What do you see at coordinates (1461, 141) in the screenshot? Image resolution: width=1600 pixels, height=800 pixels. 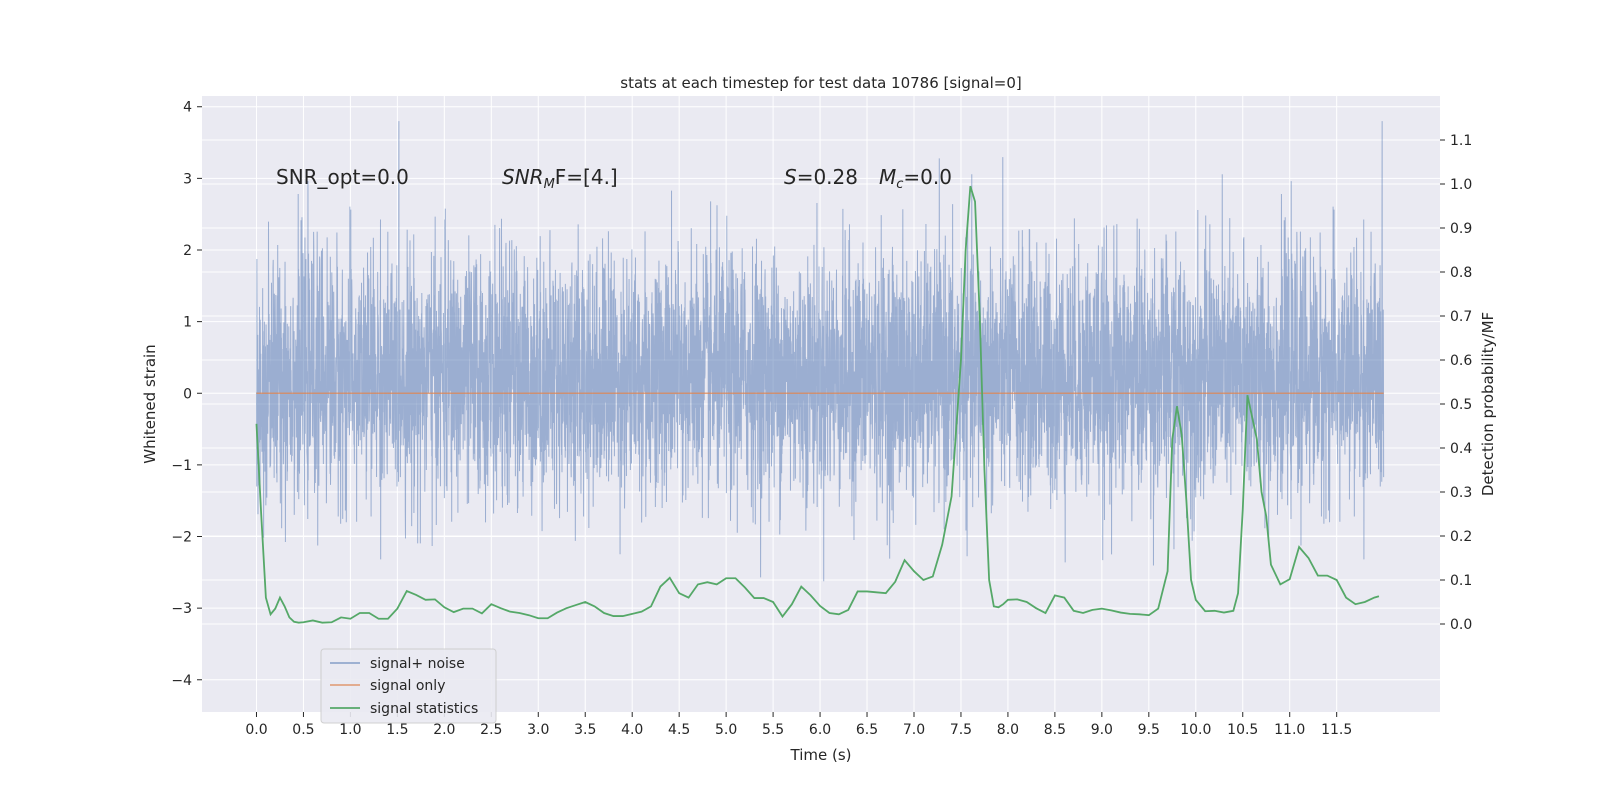 I see `y-right-tick-label: 1.1` at bounding box center [1461, 141].